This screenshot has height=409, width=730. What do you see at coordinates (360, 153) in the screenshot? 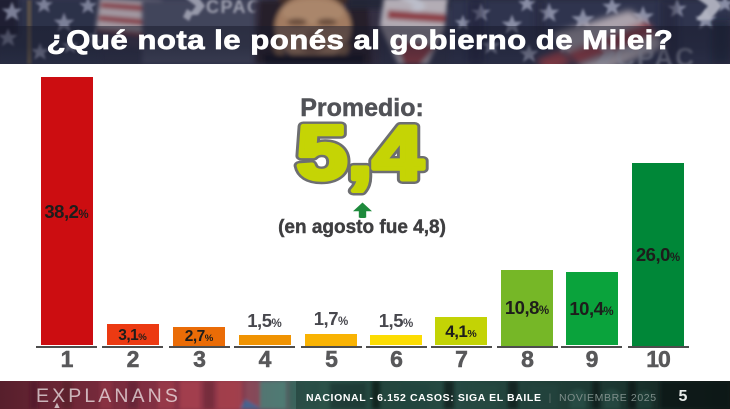
I see `svg-text: 5,4` at bounding box center [360, 153].